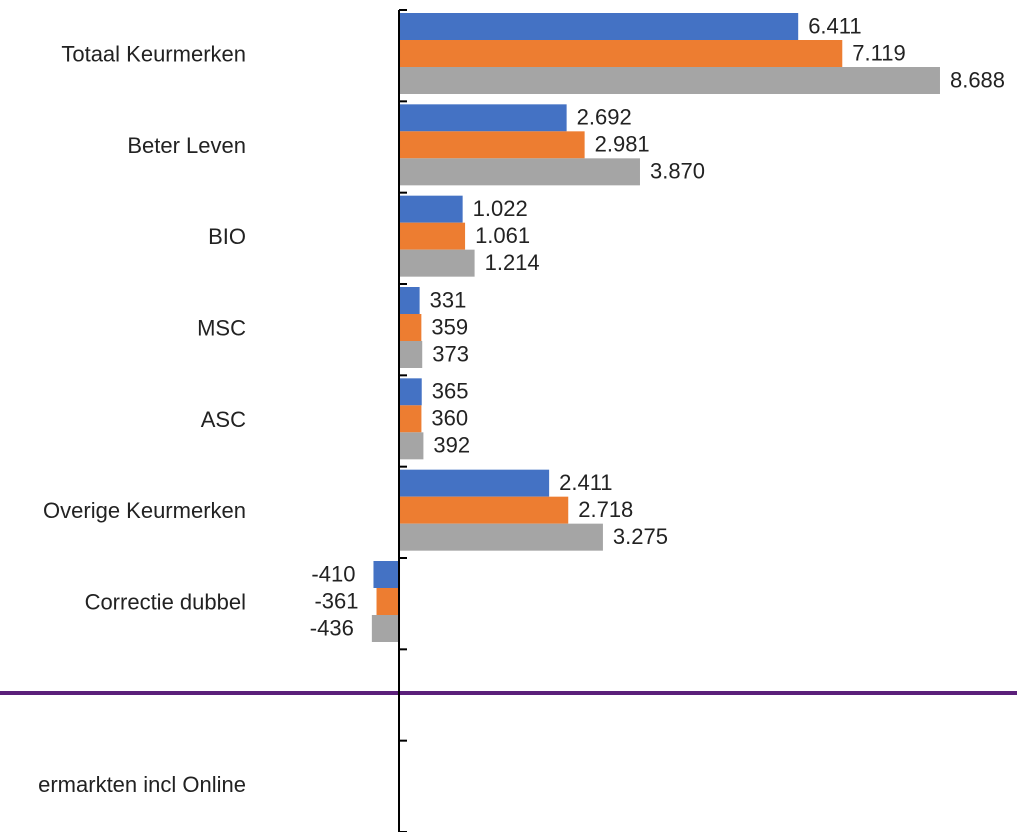 The height and width of the screenshot is (832, 1017). Describe the element at coordinates (144, 510) in the screenshot. I see `y-tick-label: Overige Keurmerken` at that location.